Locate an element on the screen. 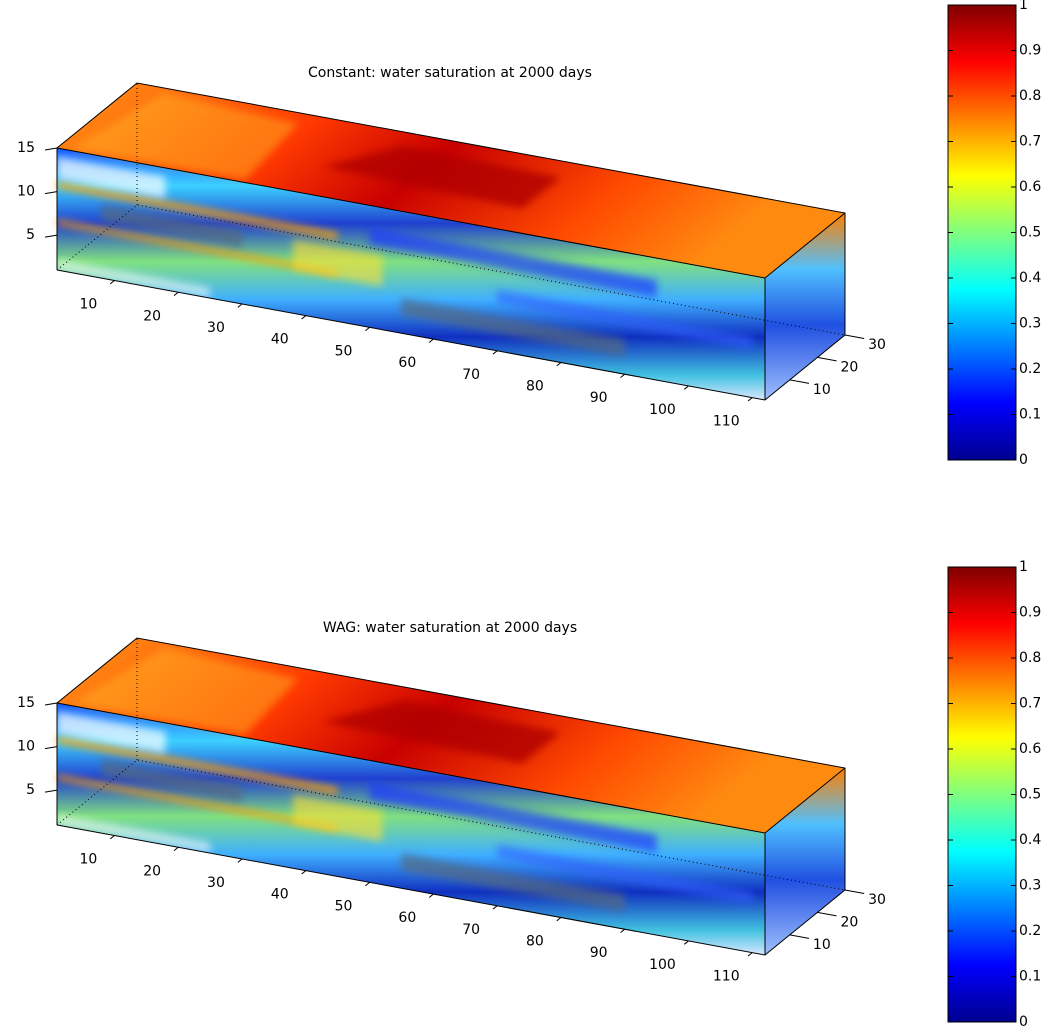 Image resolution: width=1064 pixels, height=1031 pixels. colorbar is located at coordinates (982, 232).